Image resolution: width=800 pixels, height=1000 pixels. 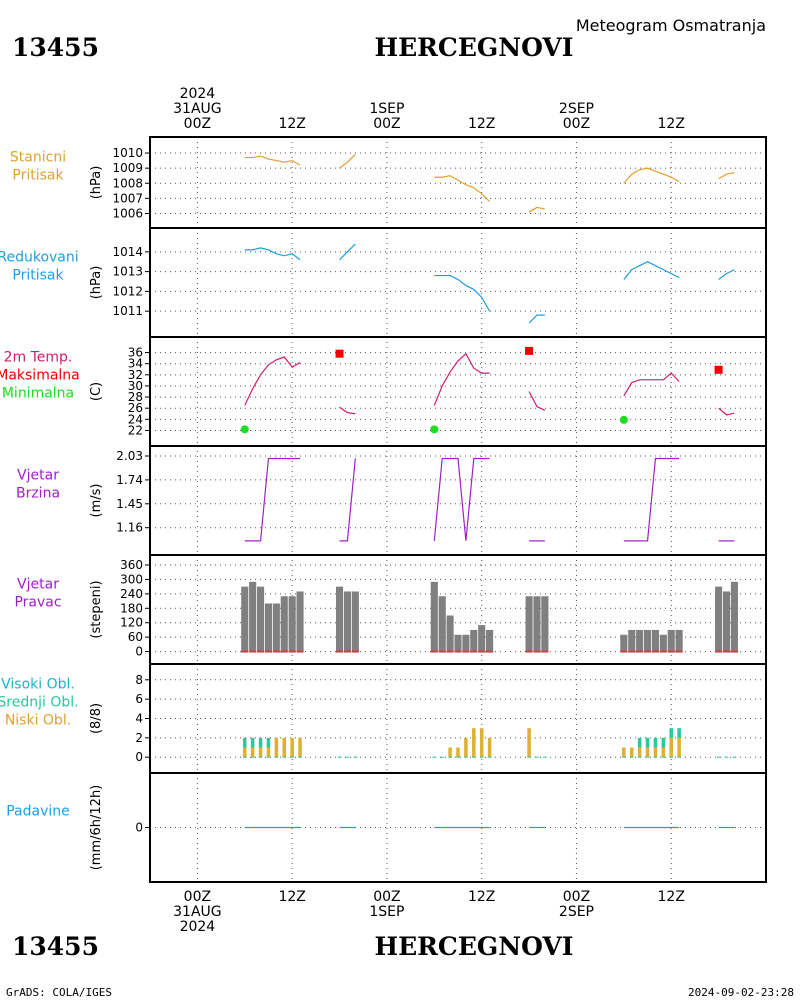 I want to click on y-tick-label: 22, so click(x=135, y=430).